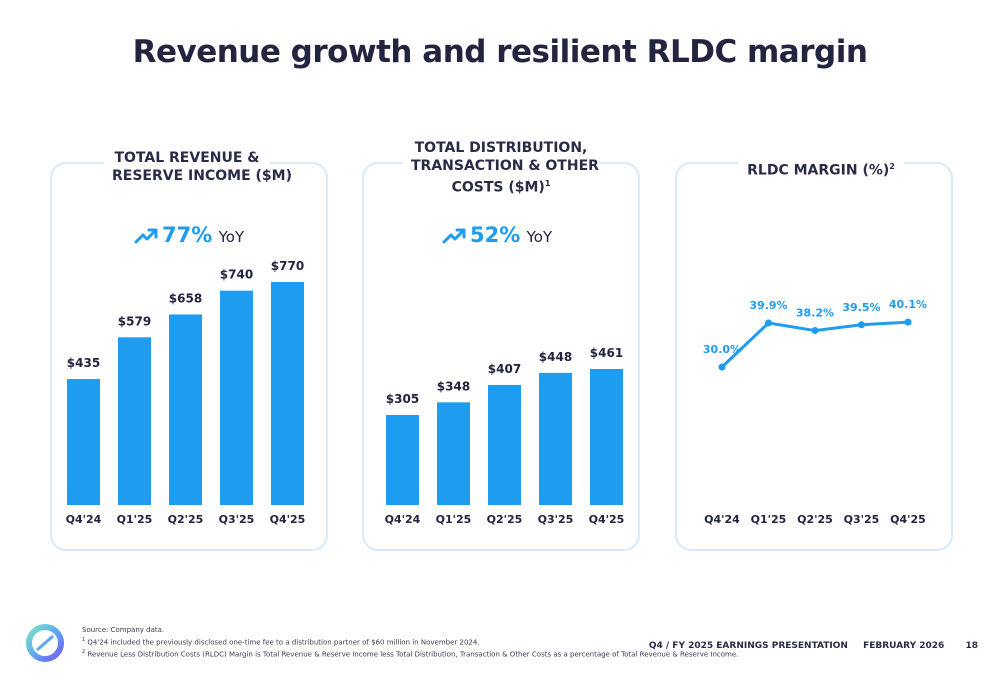 Image resolution: width=1000 pixels, height=685 pixels. What do you see at coordinates (288, 519) in the screenshot?
I see `x-tick-label-0-4: Q4'25` at bounding box center [288, 519].